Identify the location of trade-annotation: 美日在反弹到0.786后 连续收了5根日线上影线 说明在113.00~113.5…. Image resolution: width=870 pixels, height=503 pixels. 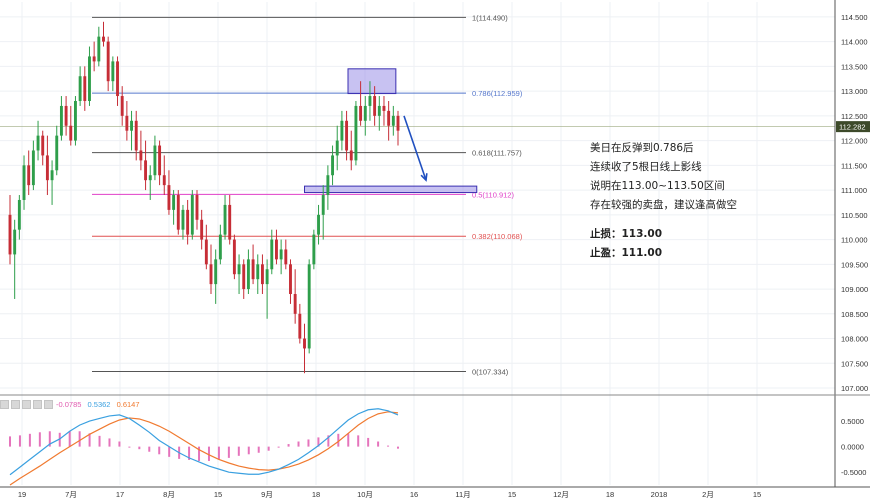
(710, 201).